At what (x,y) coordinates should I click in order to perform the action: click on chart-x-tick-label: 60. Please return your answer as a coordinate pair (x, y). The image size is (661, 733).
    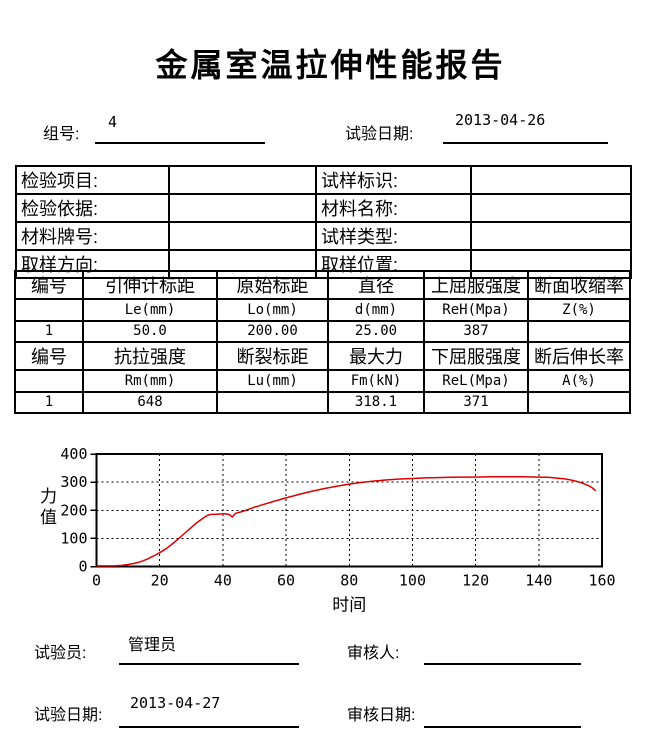
    Looking at the image, I should click on (286, 581).